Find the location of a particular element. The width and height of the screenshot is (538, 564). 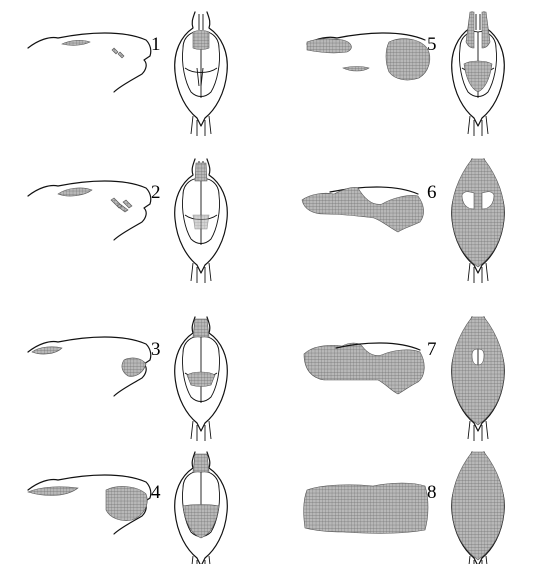

panel-1-top-view is located at coordinates (201, 74).